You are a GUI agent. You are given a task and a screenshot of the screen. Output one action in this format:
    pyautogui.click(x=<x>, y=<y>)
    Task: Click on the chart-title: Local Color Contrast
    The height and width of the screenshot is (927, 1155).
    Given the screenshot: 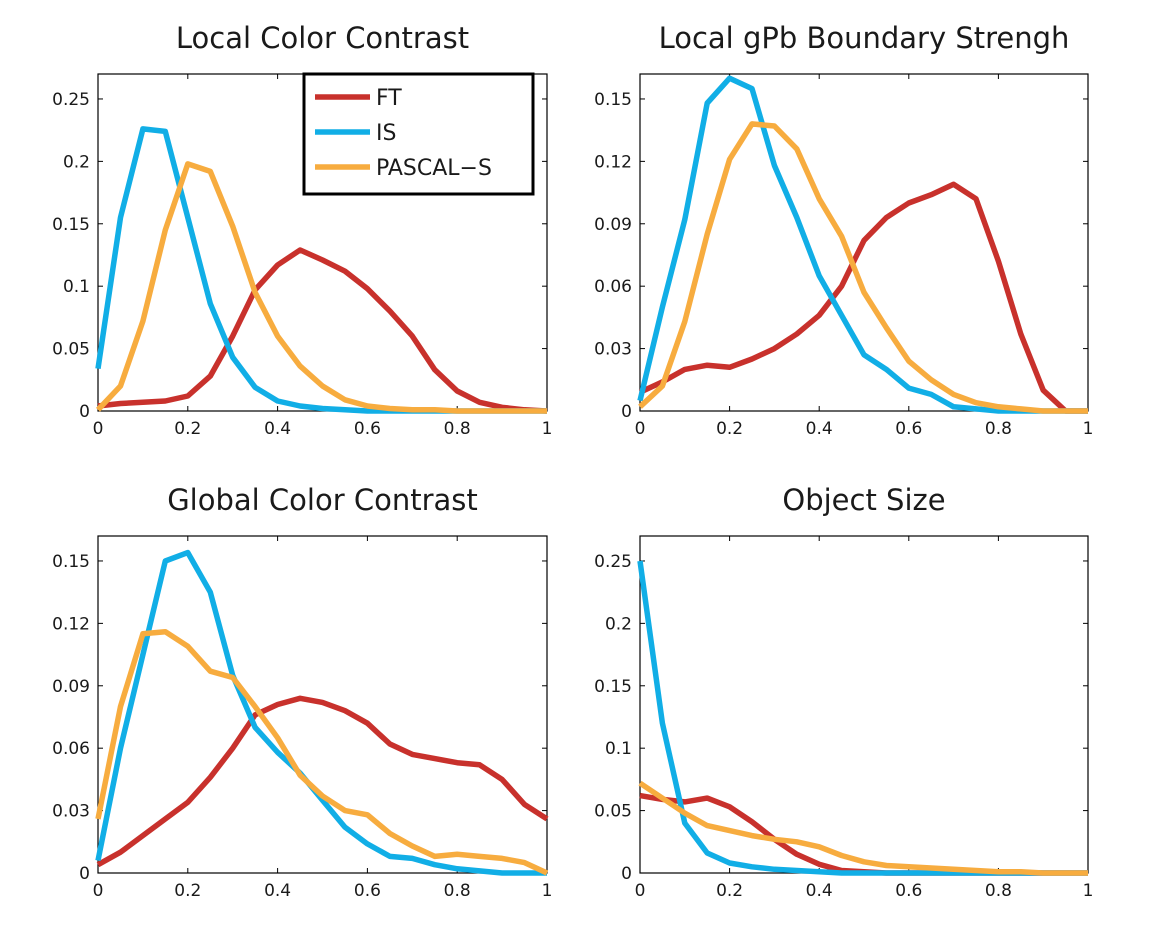 What is the action you would take?
    pyautogui.click(x=322, y=38)
    